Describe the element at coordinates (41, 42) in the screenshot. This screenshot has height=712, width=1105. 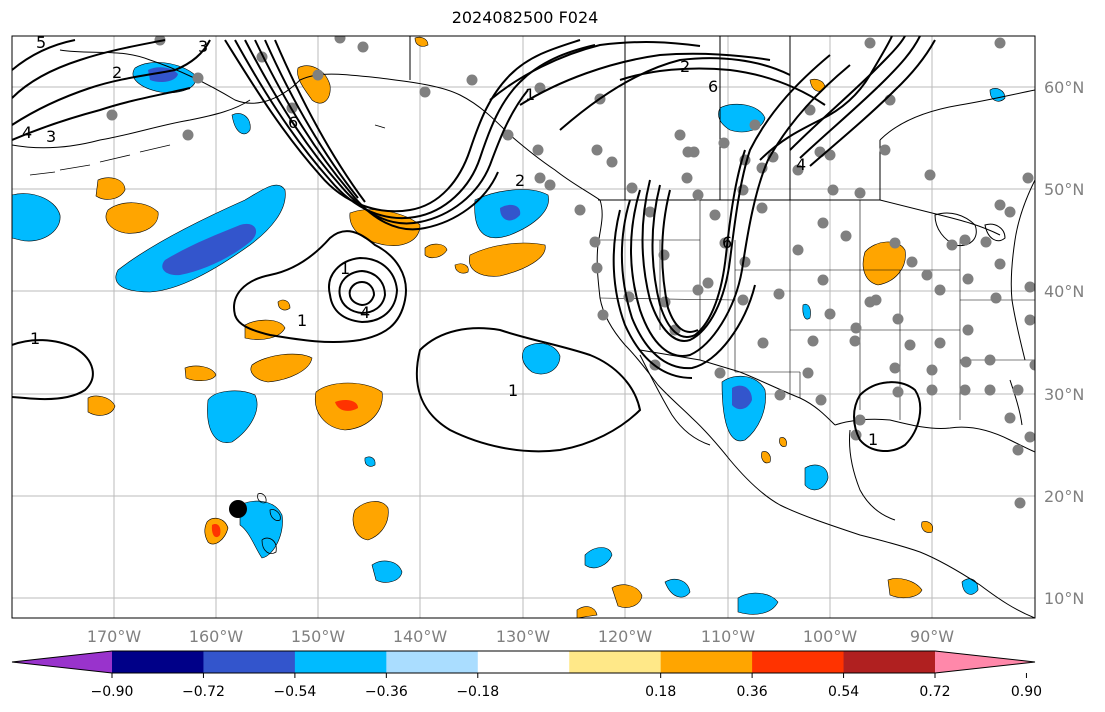
I see `contour-label: 5` at that location.